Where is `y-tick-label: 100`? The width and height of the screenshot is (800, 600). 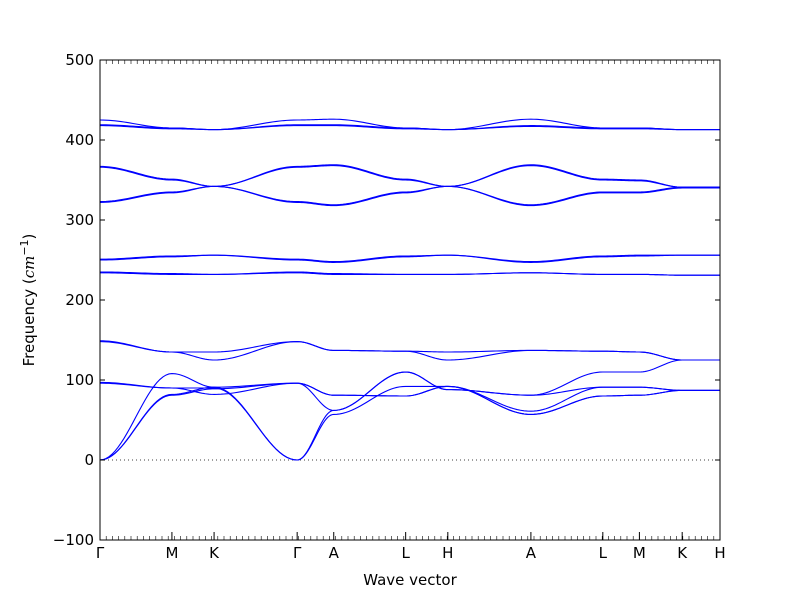
y-tick-label: 100 is located at coordinates (79, 380).